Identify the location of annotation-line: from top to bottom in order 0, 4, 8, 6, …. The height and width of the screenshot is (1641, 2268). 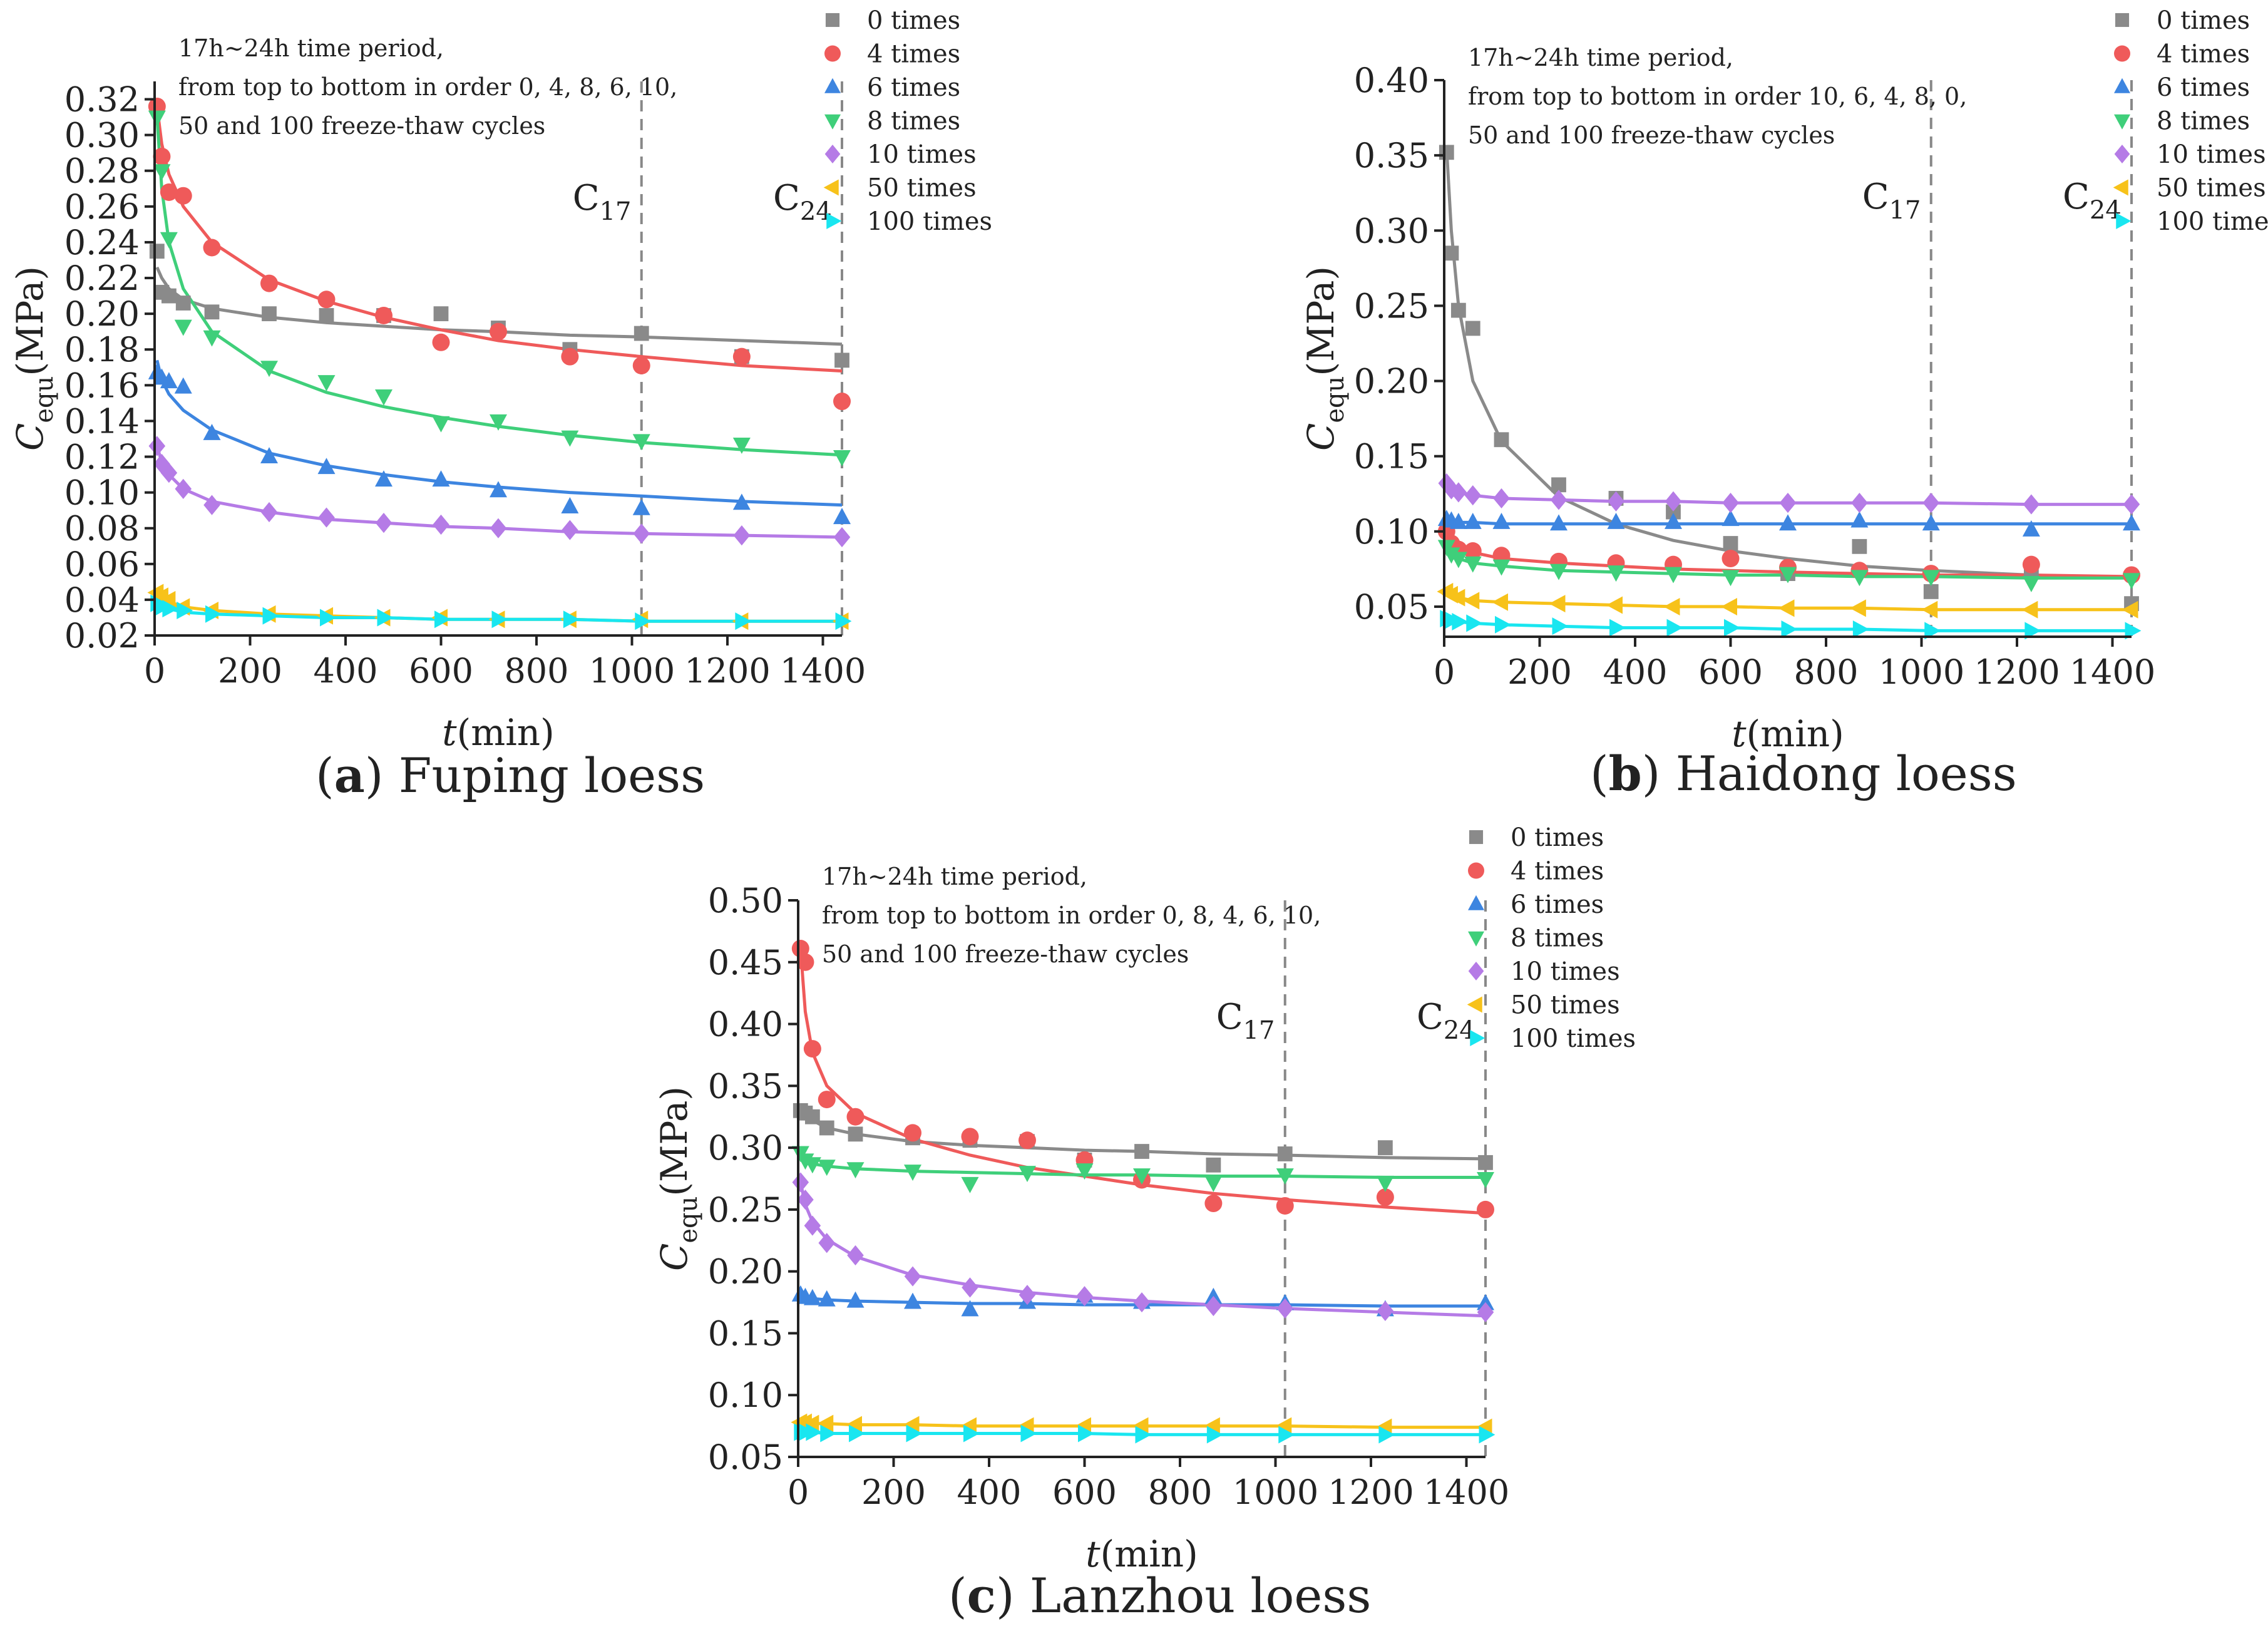
(427, 87).